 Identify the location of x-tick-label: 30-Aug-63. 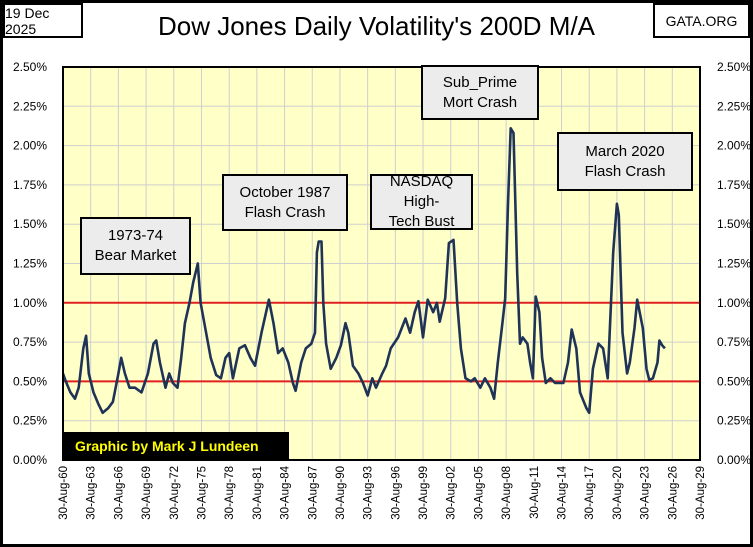
(92, 493).